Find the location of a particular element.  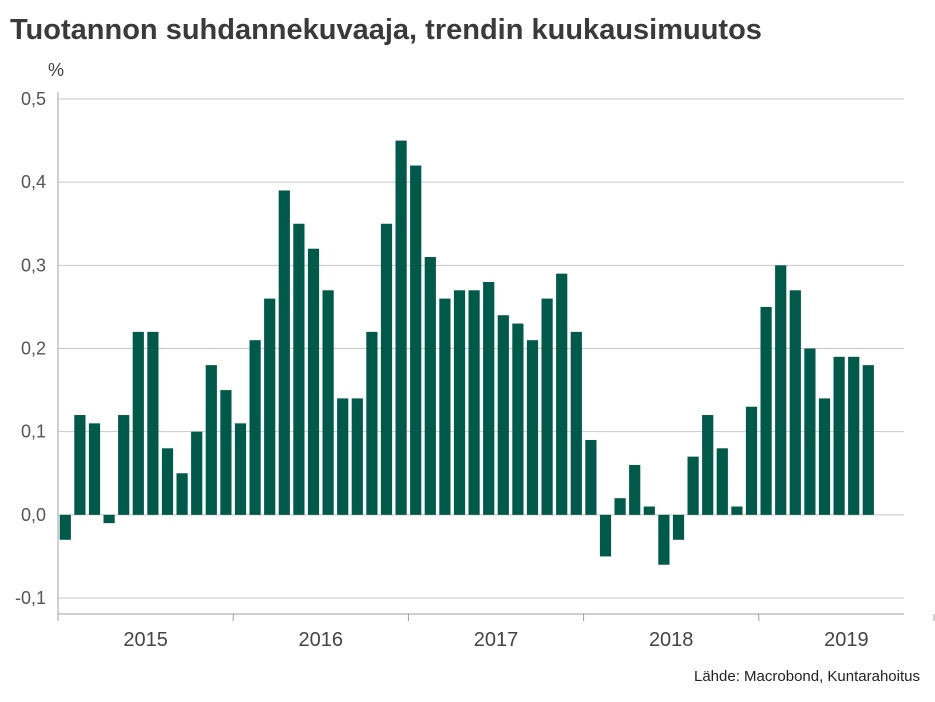

y-tick-label: -0,1 is located at coordinates (30, 598).